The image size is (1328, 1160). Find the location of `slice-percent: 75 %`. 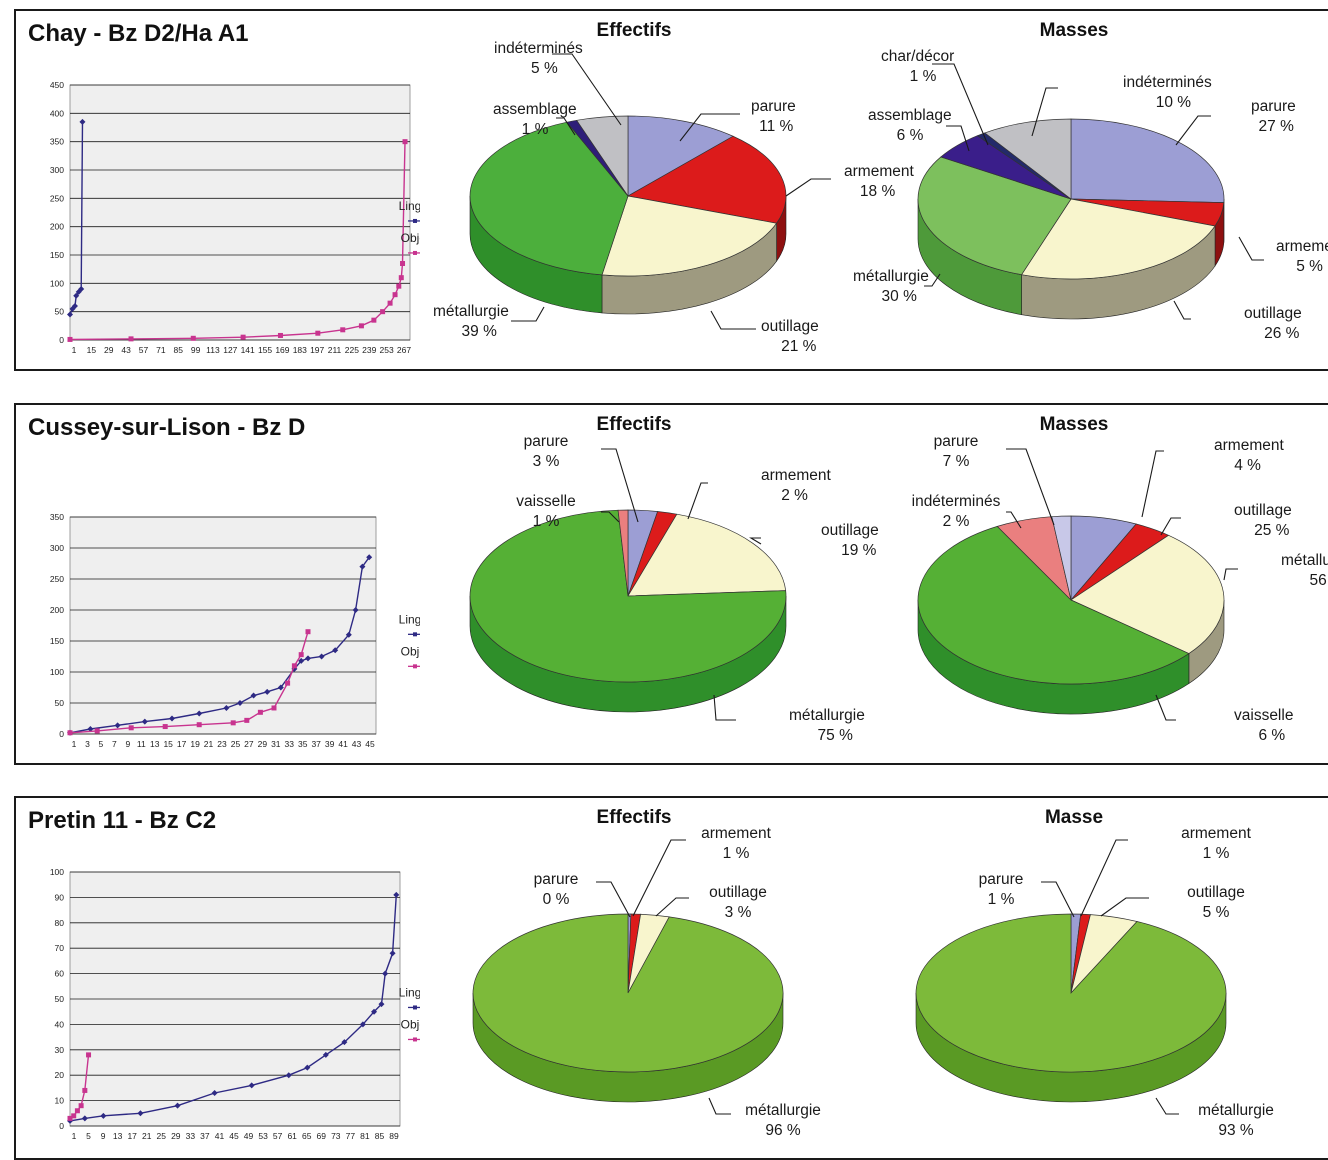

slice-percent: 75 % is located at coordinates (836, 735).